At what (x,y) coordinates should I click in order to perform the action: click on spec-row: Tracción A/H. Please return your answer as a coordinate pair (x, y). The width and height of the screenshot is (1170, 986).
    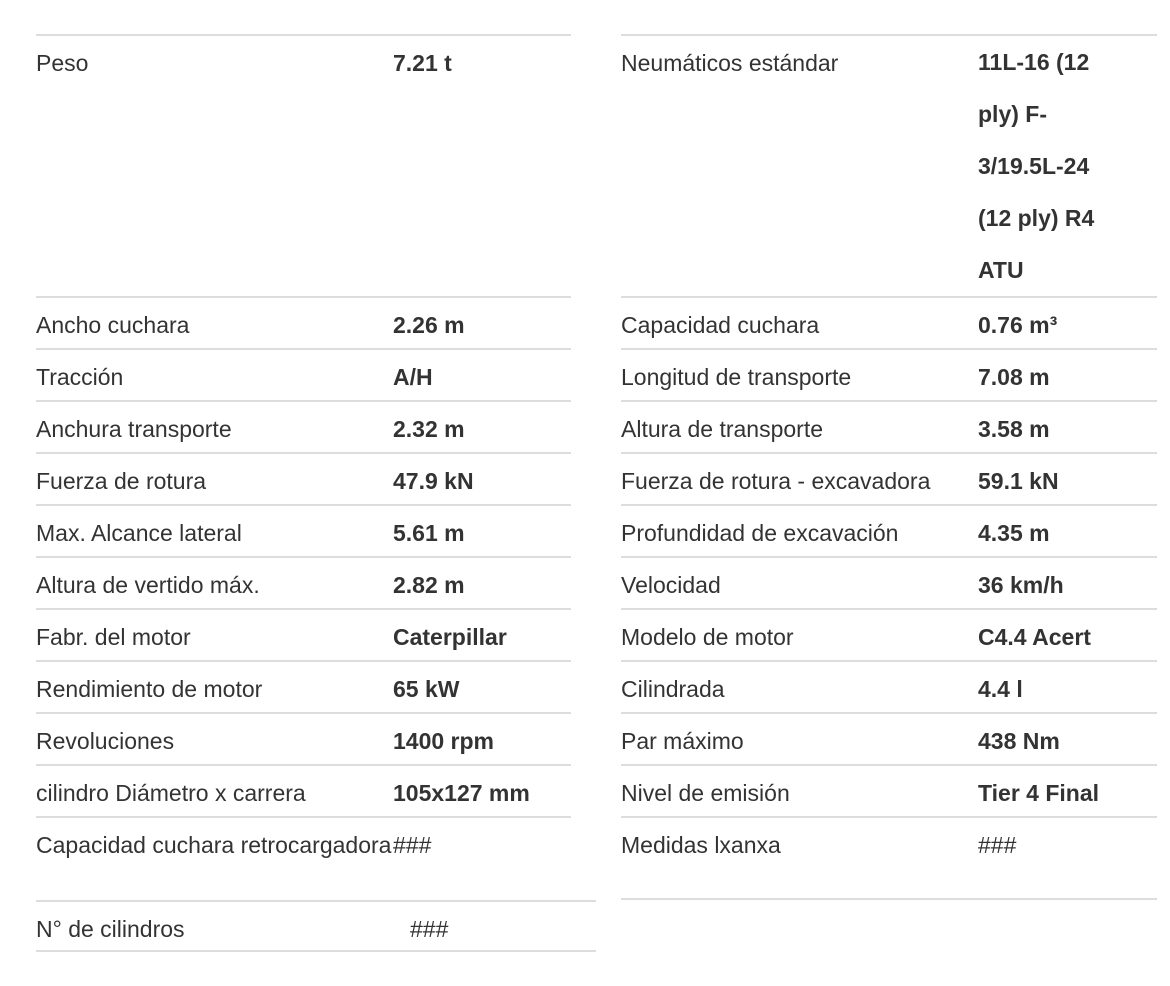
    Looking at the image, I should click on (303, 374).